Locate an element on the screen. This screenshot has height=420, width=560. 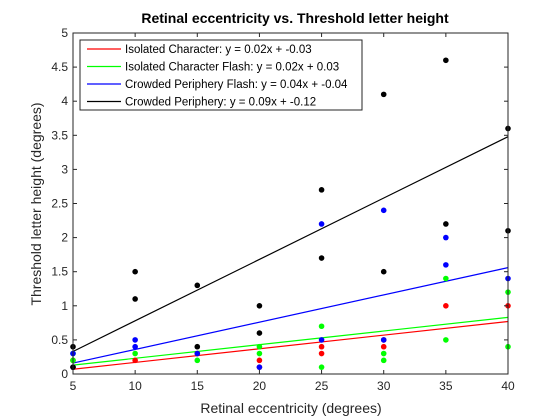
x-axis-label: Retinal eccentricity (degrees) is located at coordinates (290, 408).